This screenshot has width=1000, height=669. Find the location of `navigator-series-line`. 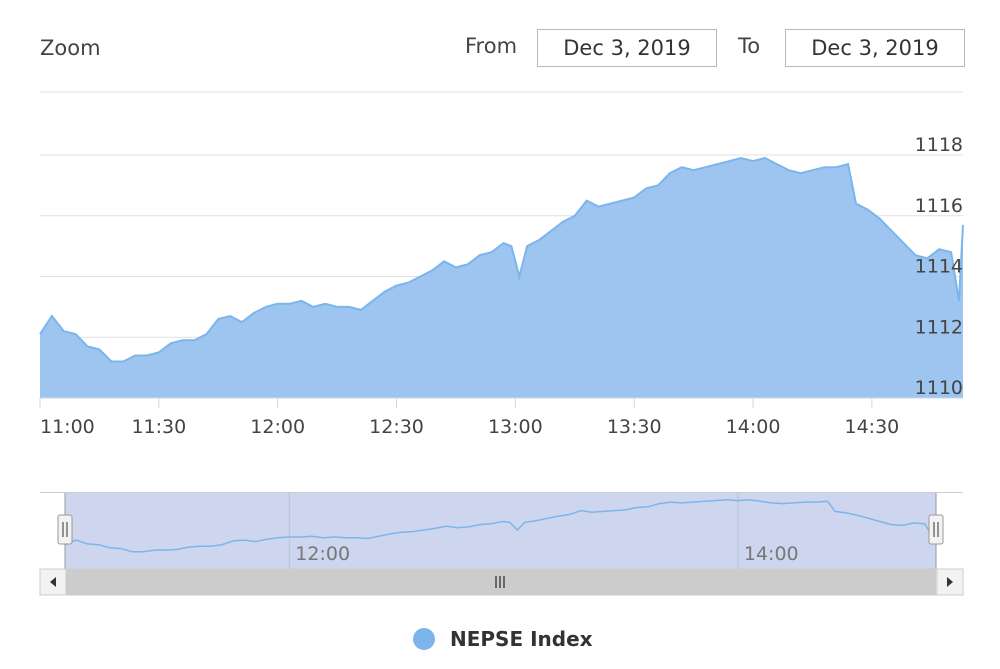

navigator-series-line is located at coordinates (500, 526).